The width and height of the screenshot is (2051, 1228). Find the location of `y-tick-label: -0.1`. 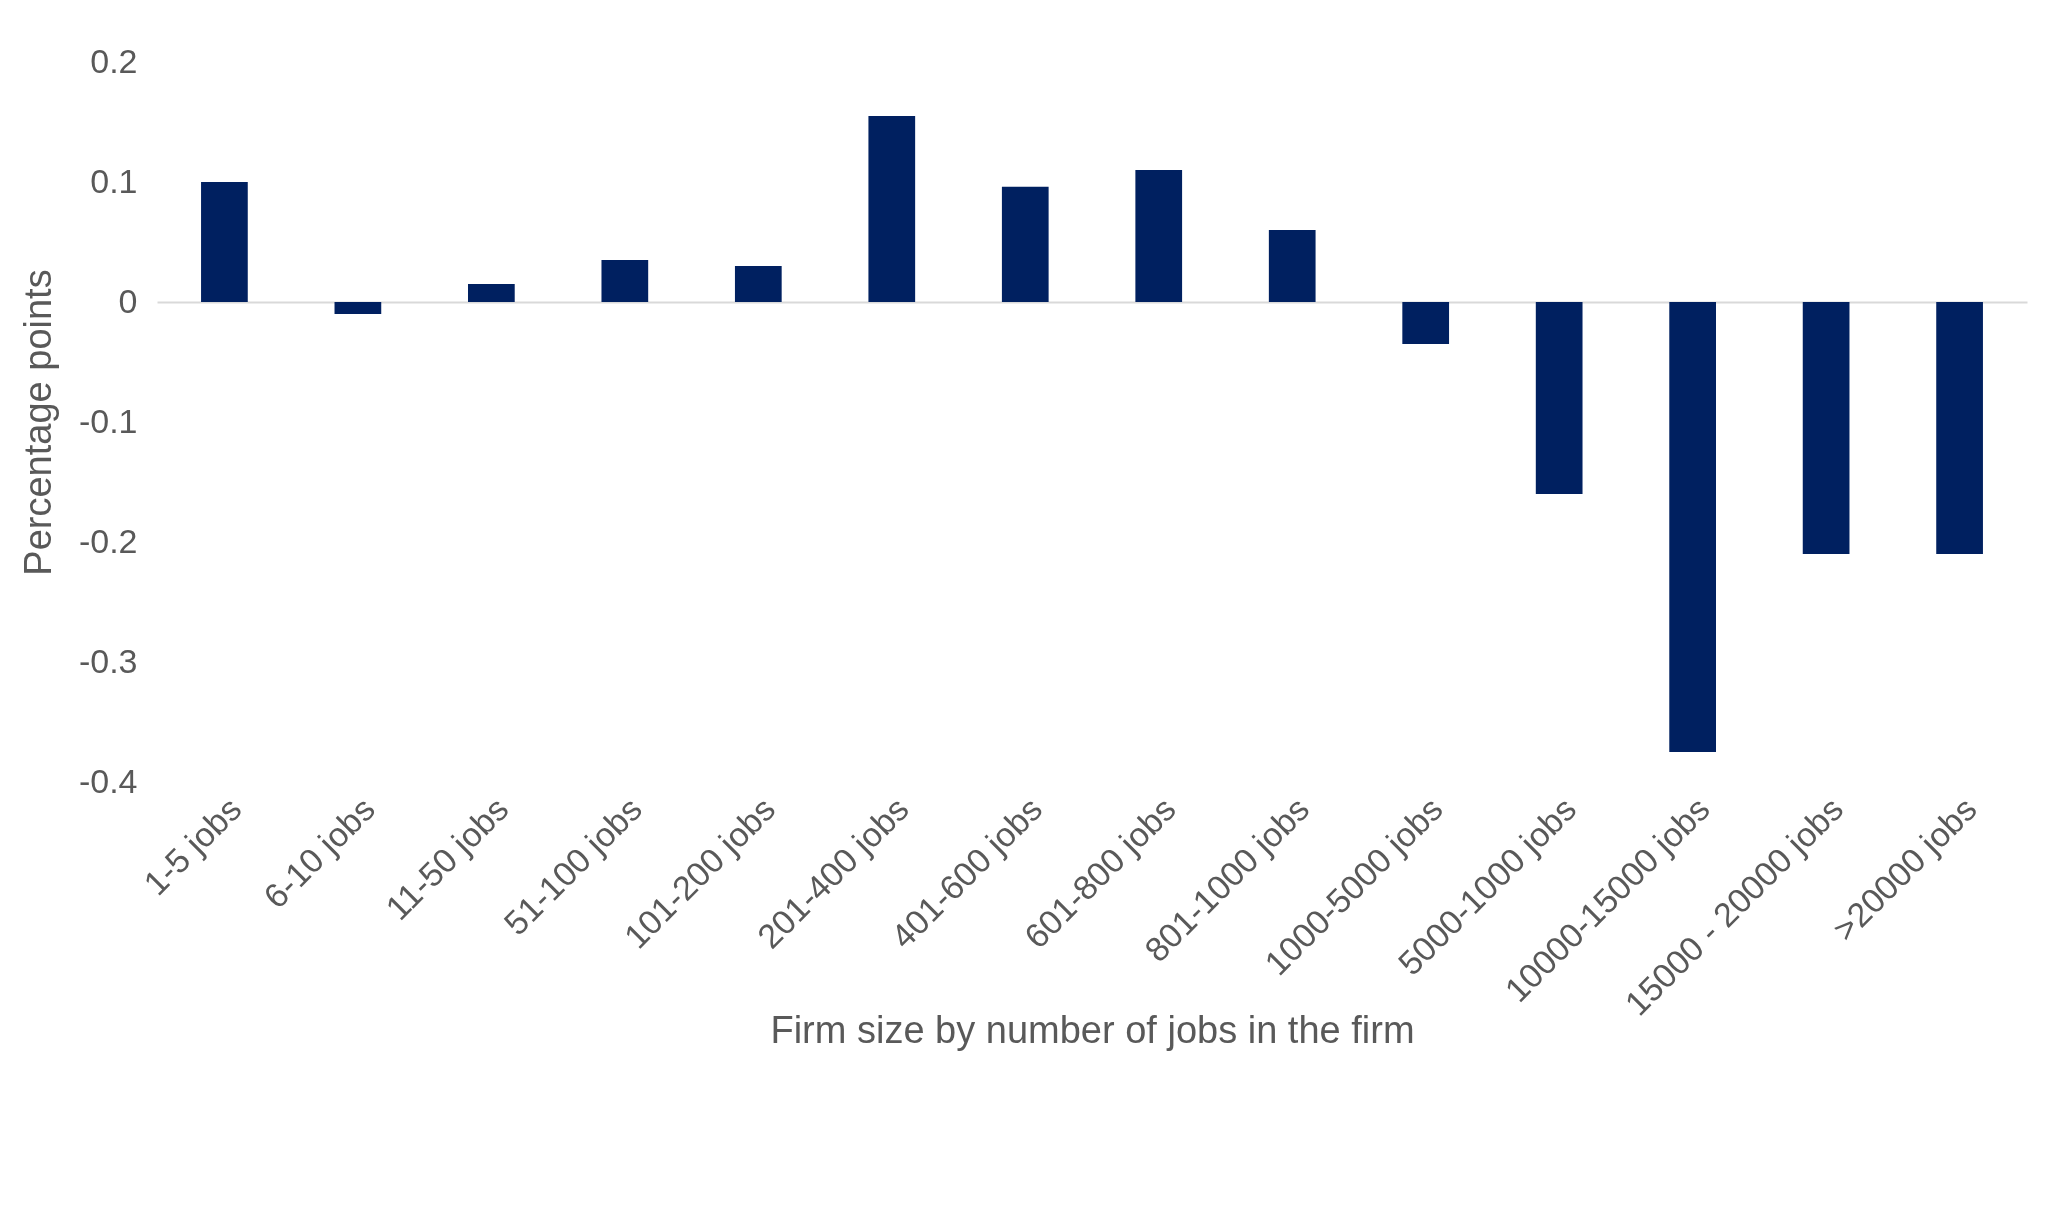

y-tick-label: -0.1 is located at coordinates (108, 420).